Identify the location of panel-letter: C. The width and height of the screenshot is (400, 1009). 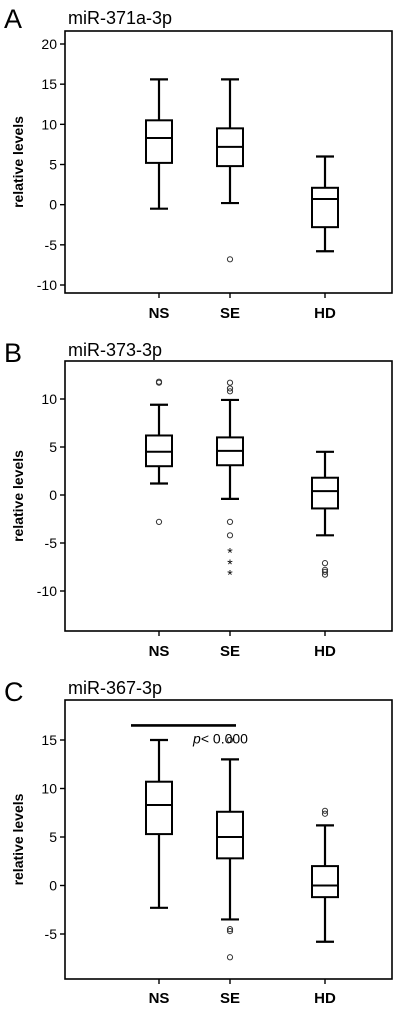
(14, 692).